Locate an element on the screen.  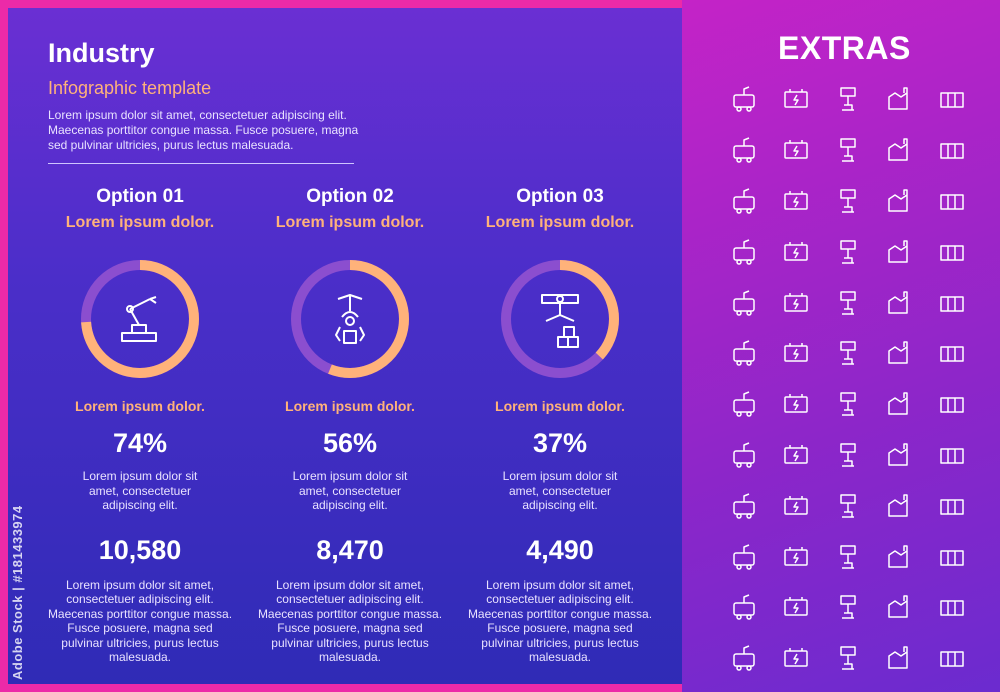
crane-robot-icon is located at coordinates (350, 319).